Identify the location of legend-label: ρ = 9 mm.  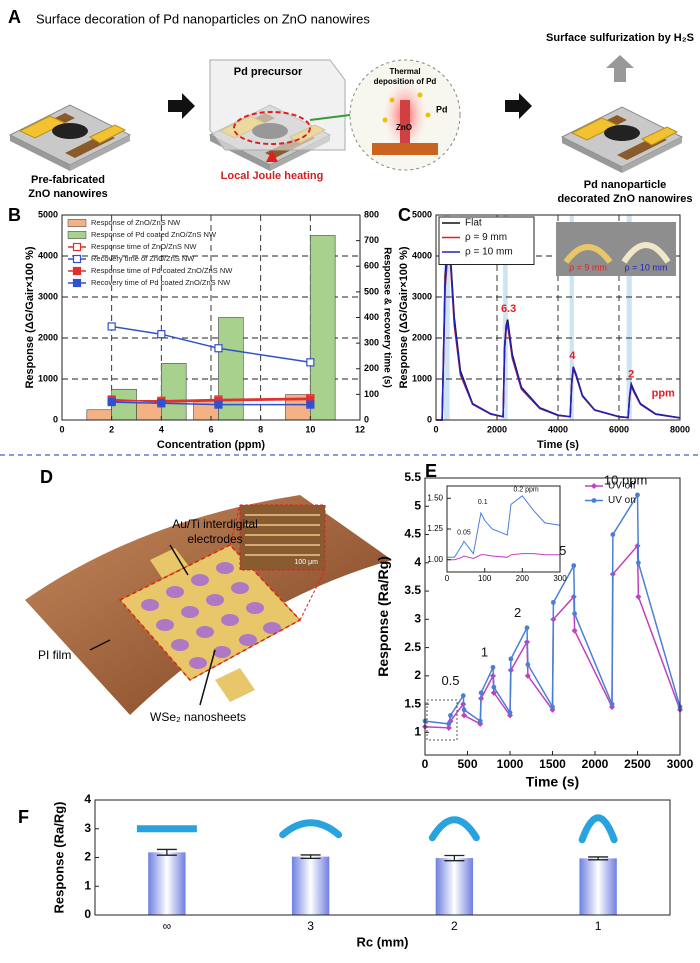
(486, 237).